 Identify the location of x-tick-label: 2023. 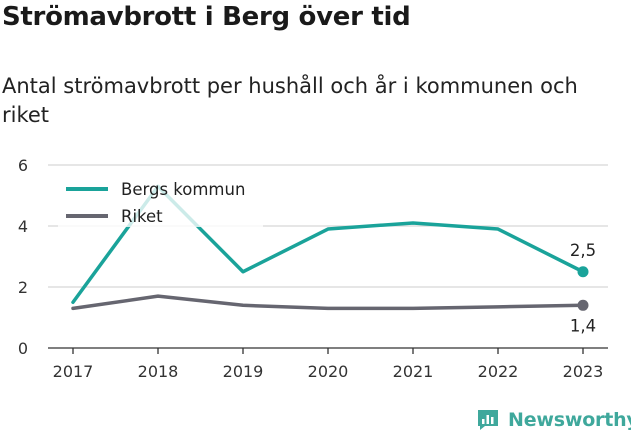
(583, 371).